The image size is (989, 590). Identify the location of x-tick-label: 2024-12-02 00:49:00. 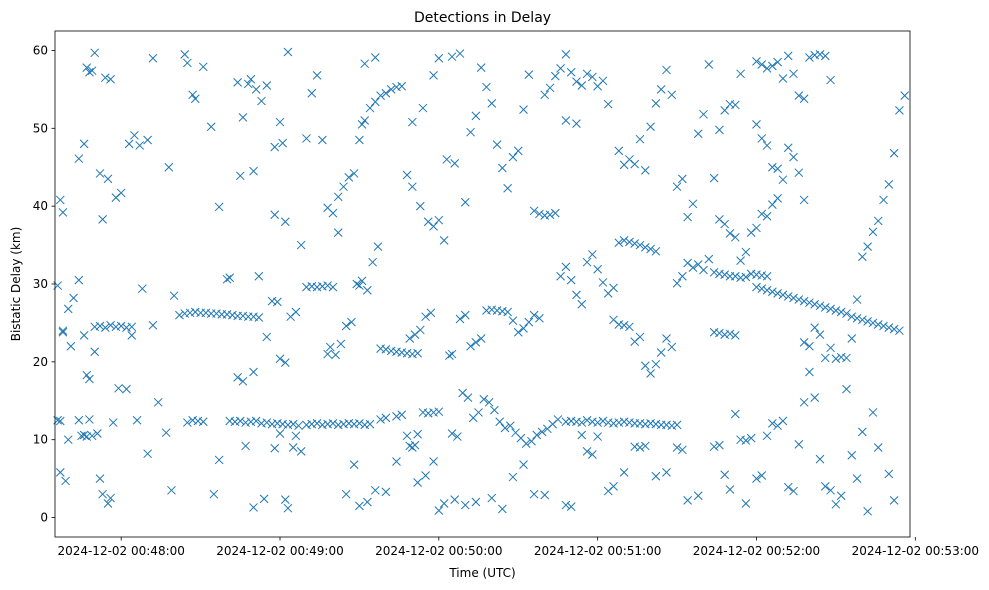
(279, 551).